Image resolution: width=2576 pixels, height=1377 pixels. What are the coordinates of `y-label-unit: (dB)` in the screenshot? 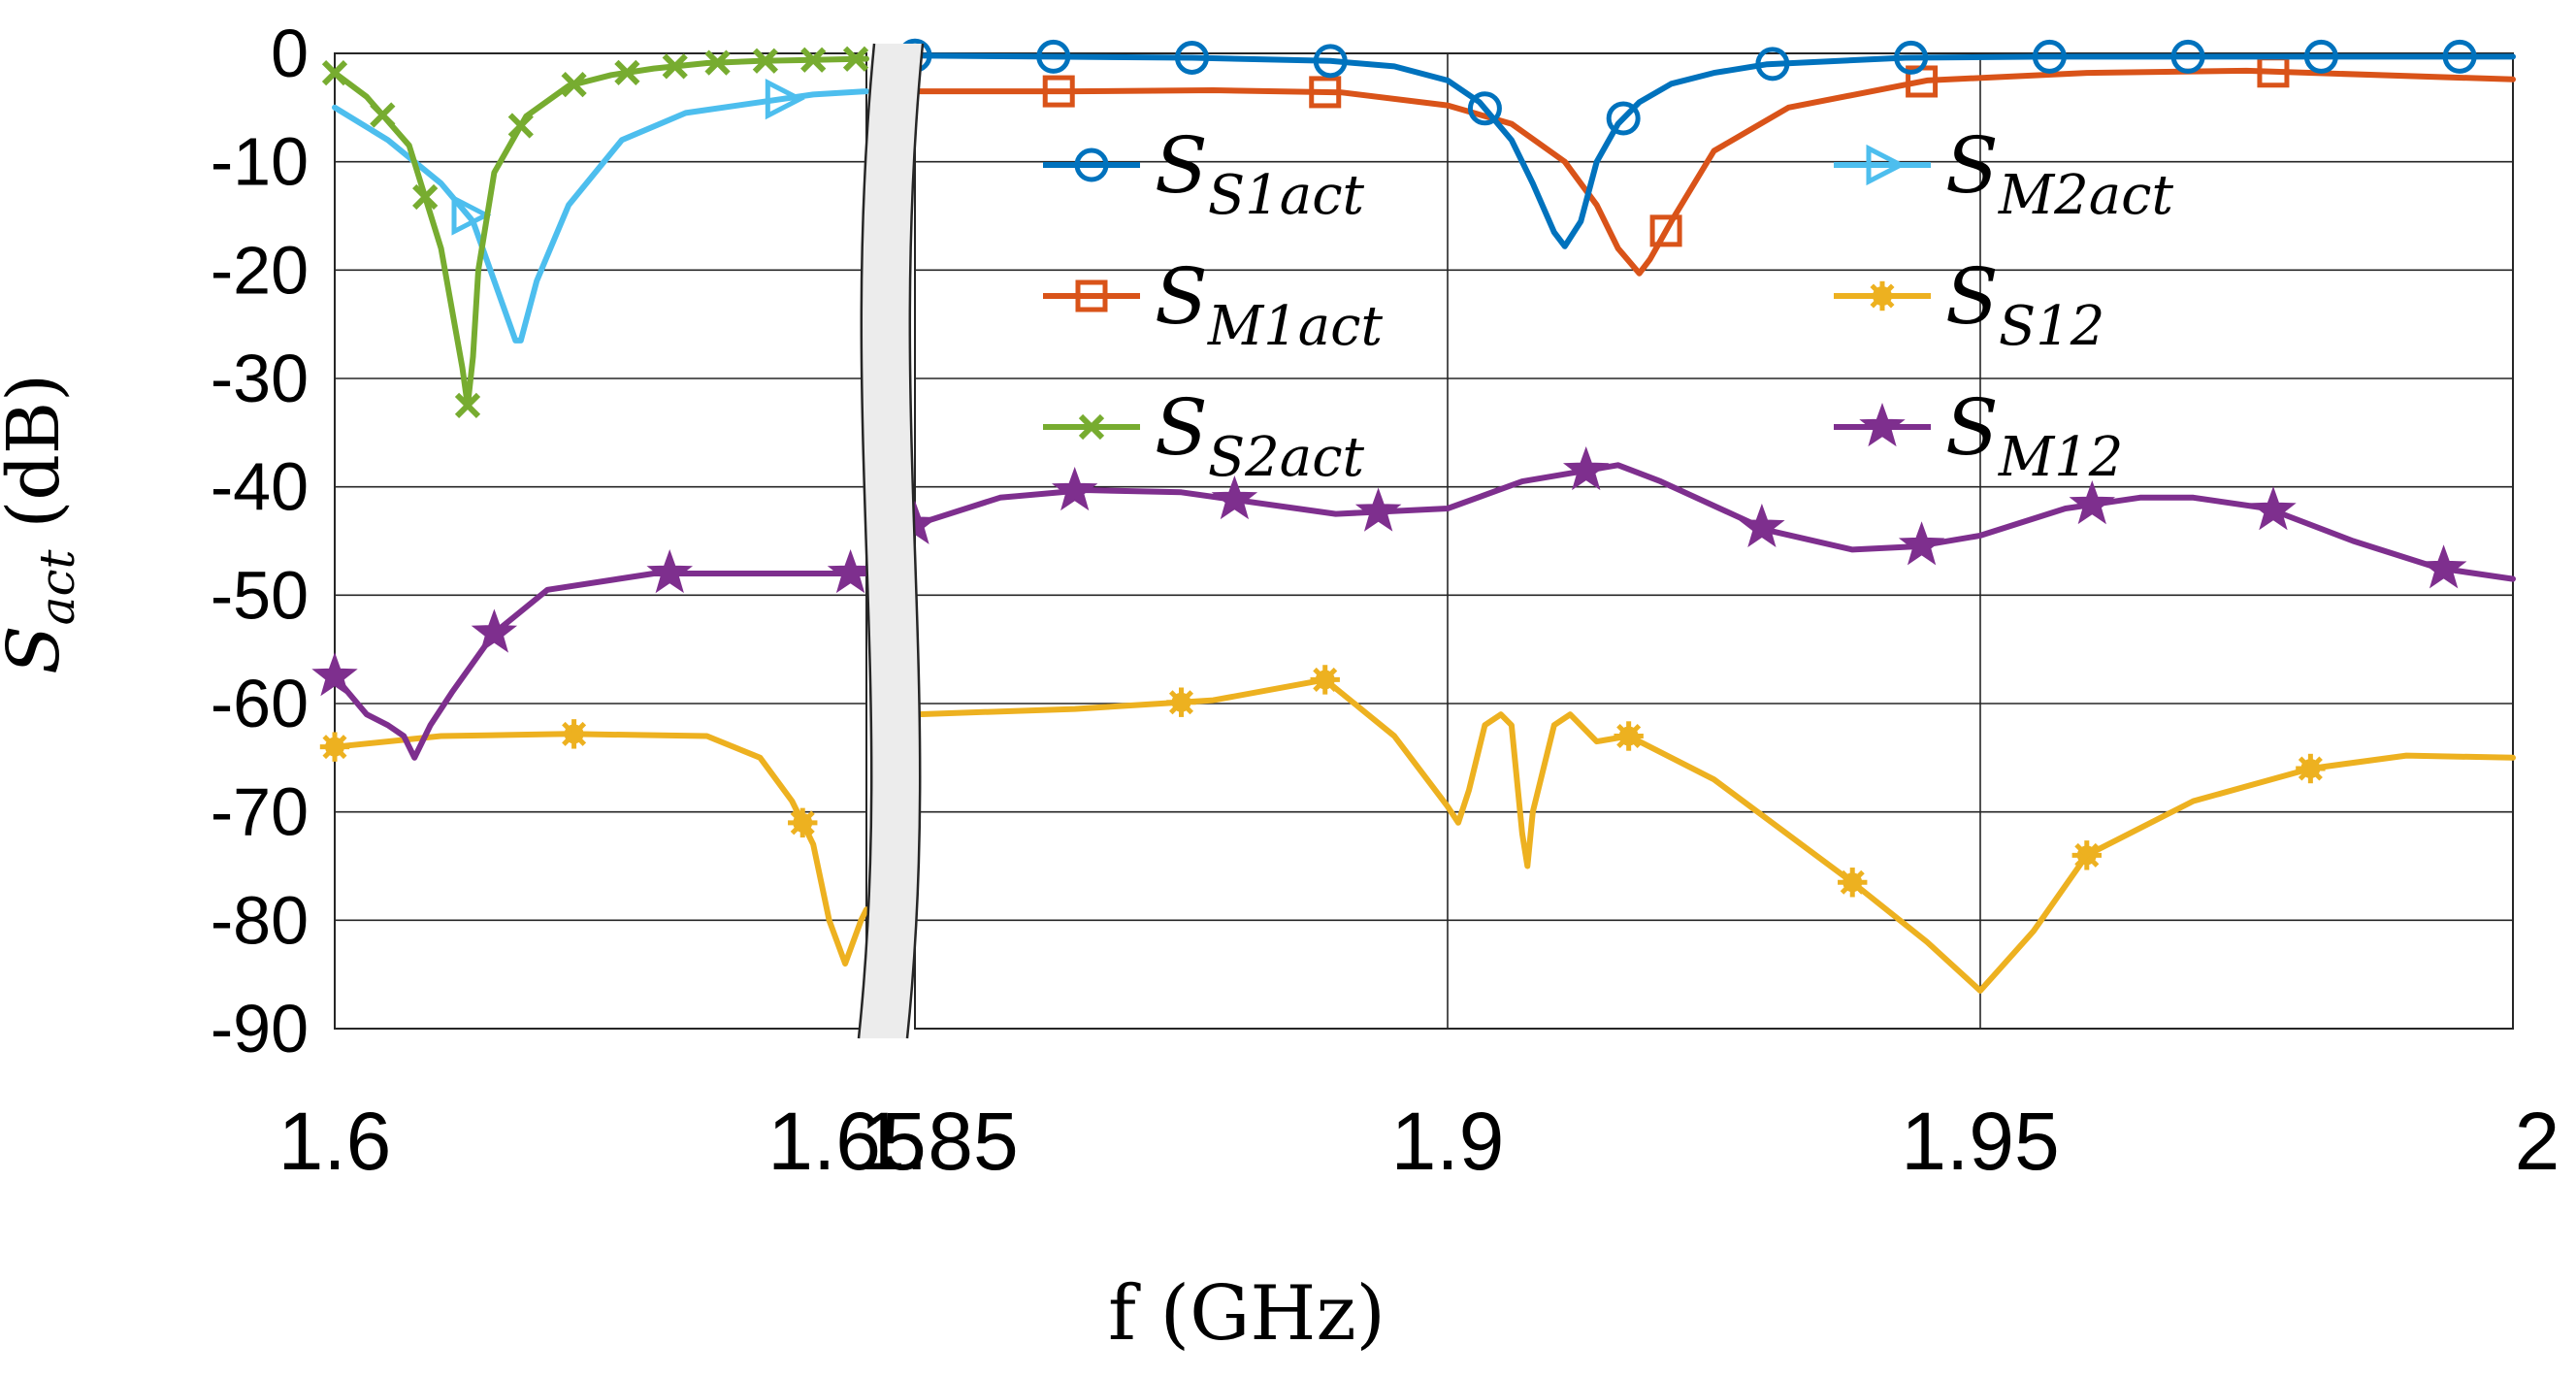 It's located at (38, 451).